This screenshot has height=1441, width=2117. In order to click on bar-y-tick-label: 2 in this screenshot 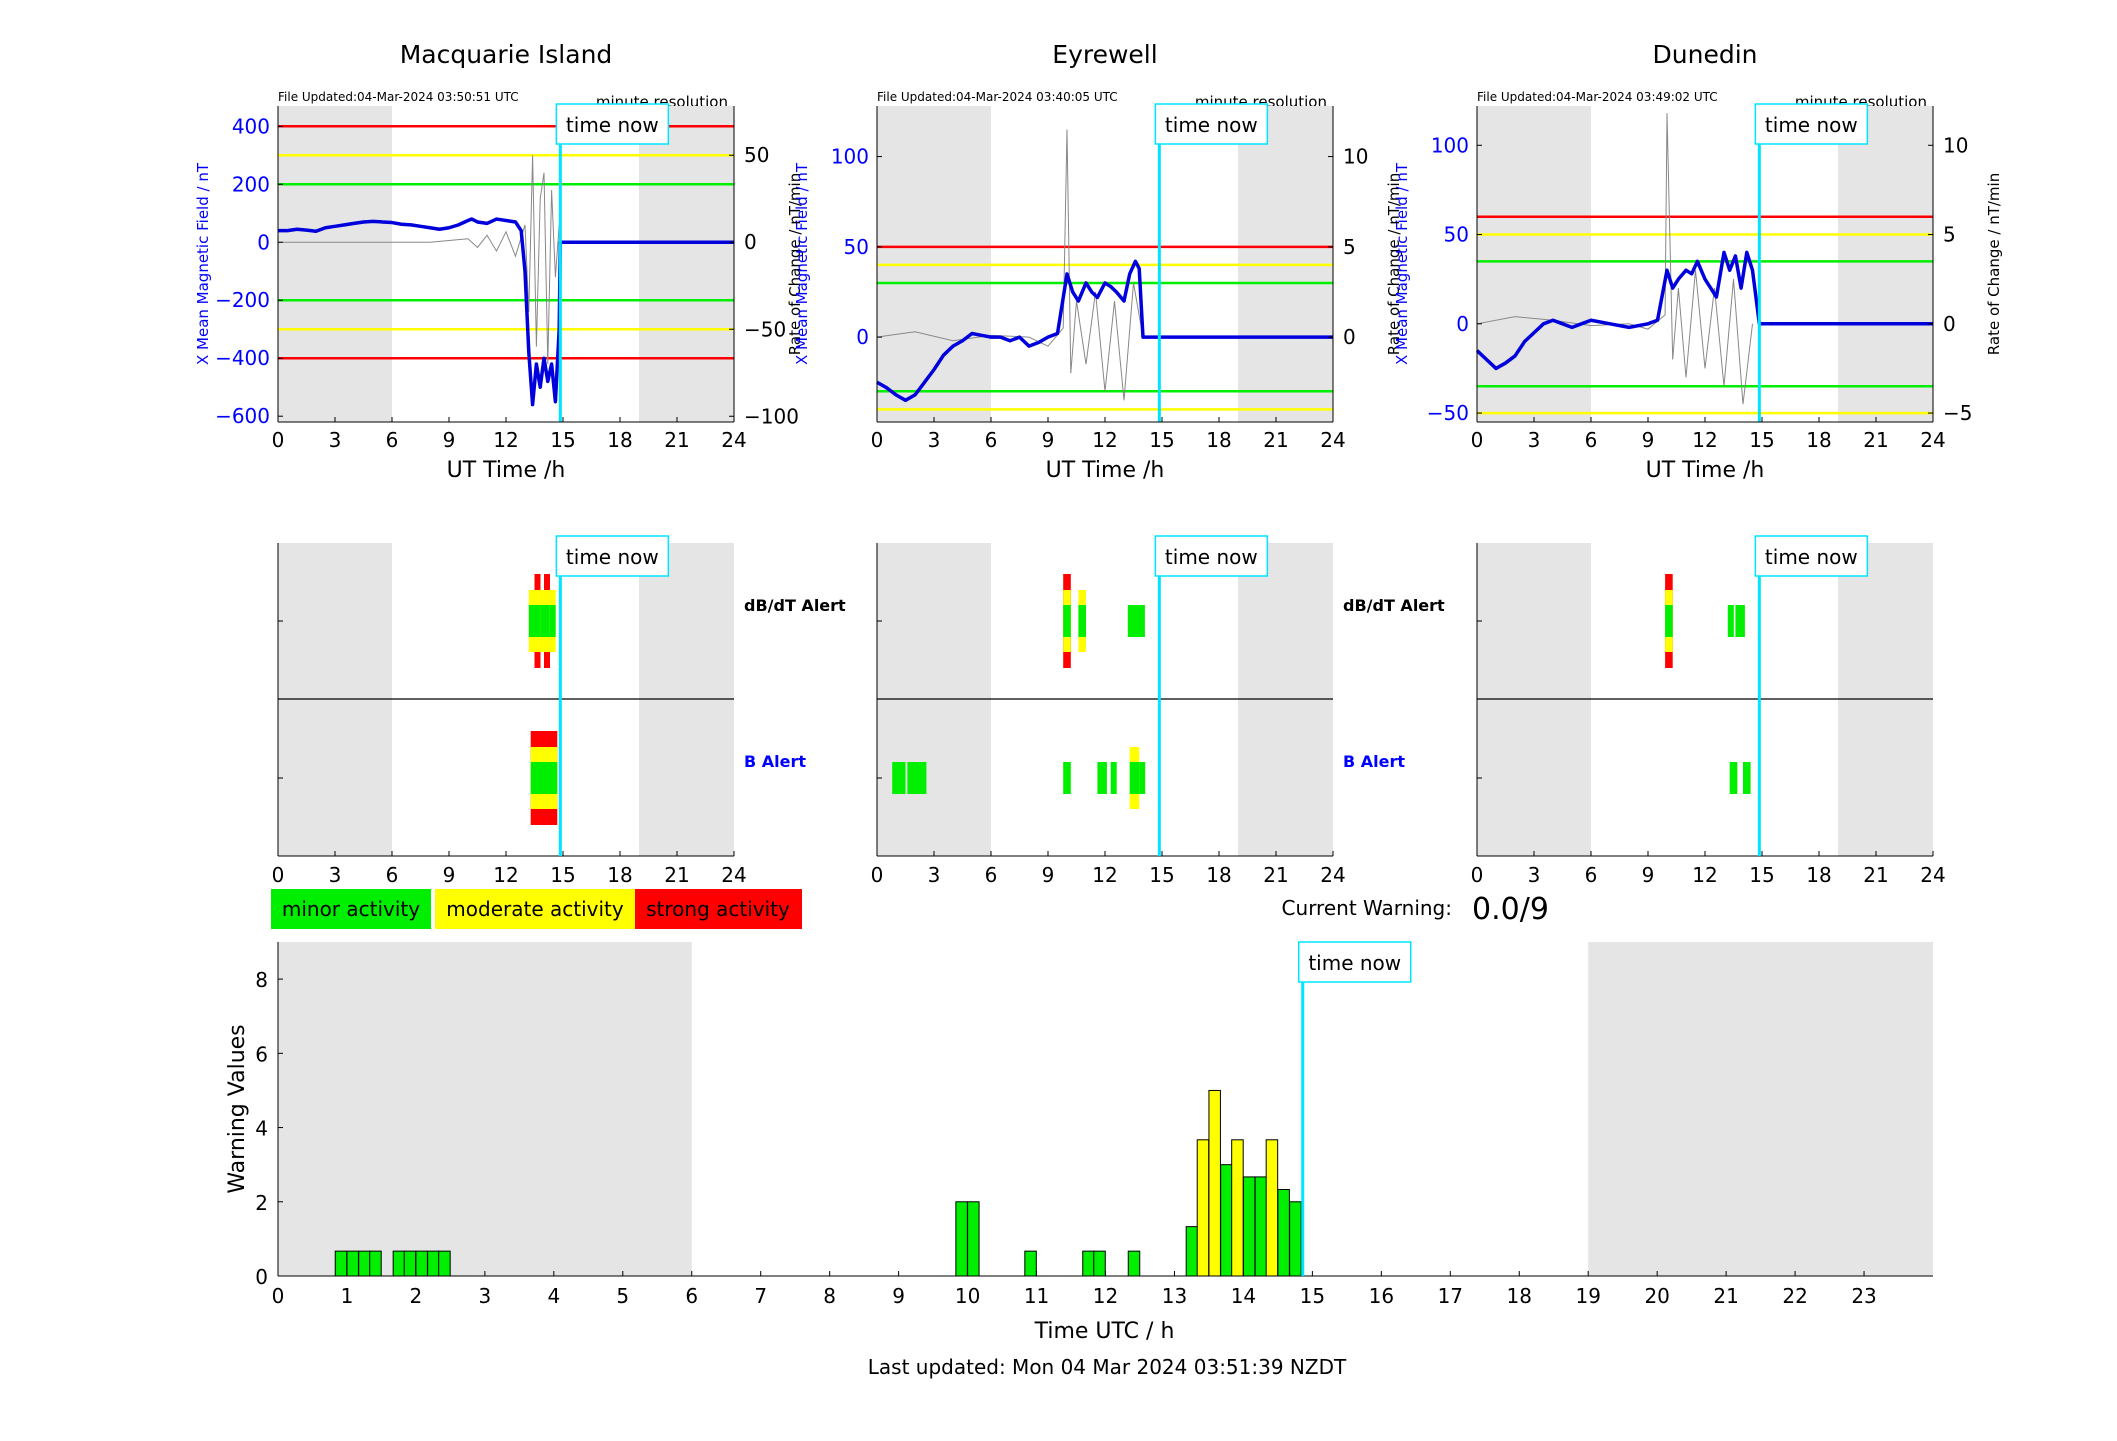, I will do `click(261, 1203)`.